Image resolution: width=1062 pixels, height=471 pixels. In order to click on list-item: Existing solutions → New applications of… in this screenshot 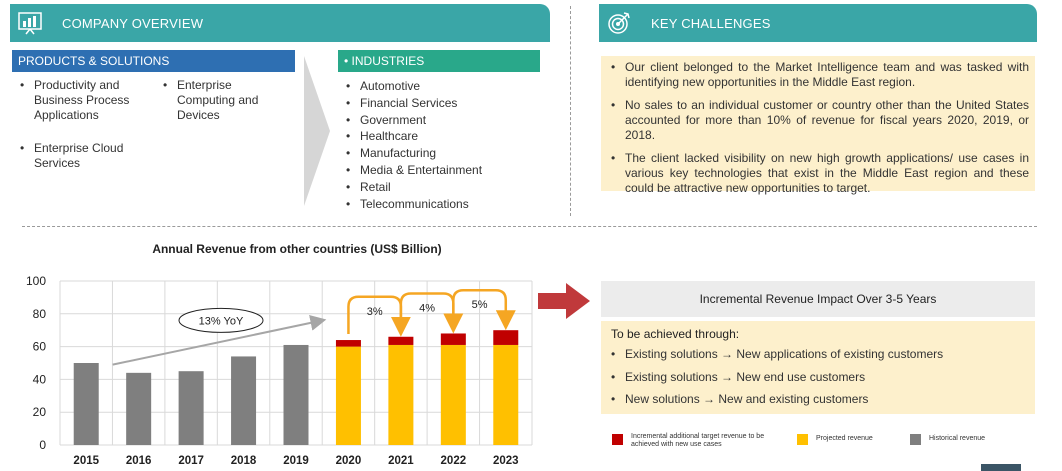, I will do `click(818, 354)`.